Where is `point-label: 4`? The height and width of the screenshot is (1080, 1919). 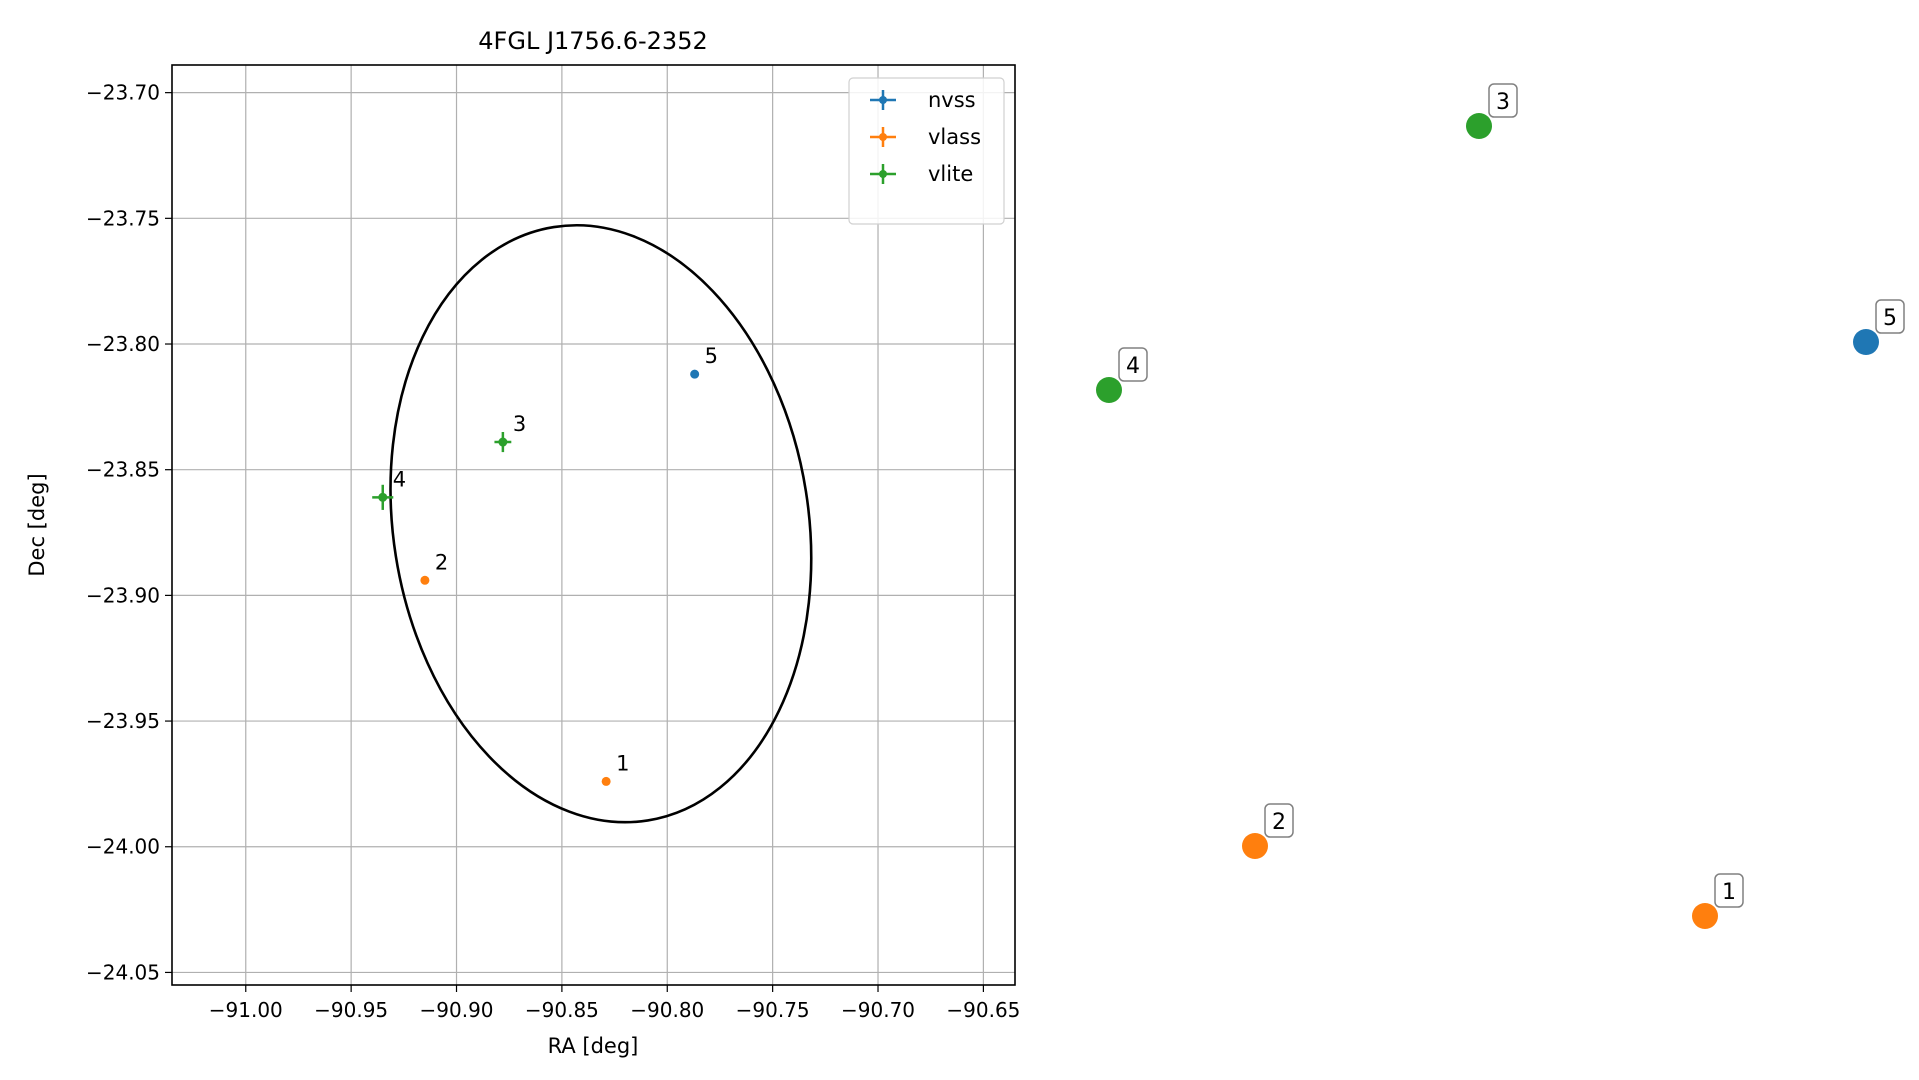
point-label: 4 is located at coordinates (399, 479).